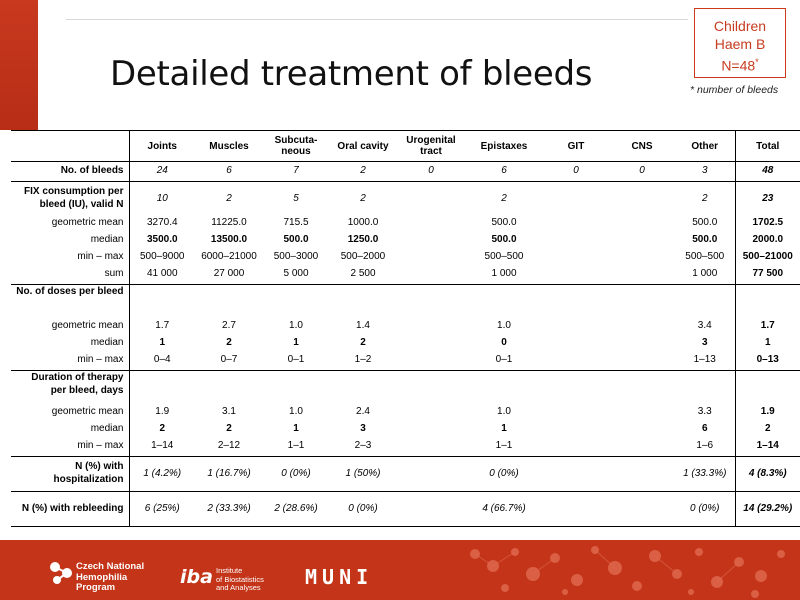 The image size is (800, 600). Describe the element at coordinates (70, 146) in the screenshot. I see `header-corner` at that location.